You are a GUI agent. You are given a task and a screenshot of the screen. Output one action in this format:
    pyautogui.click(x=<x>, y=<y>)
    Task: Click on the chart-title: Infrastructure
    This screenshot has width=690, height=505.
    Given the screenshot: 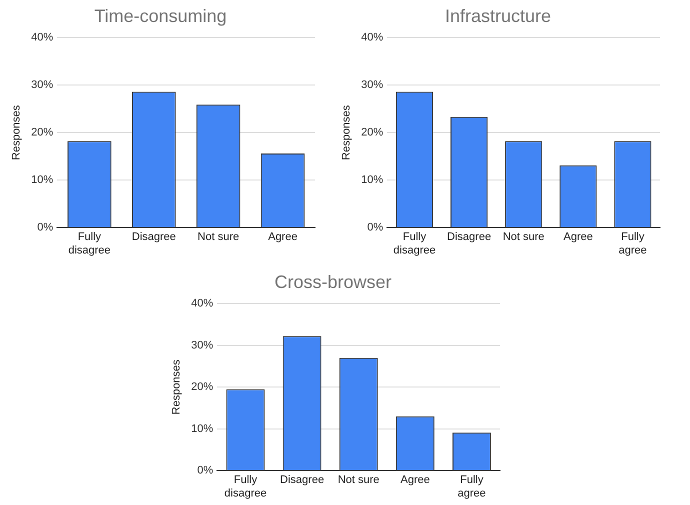 What is the action you would take?
    pyautogui.click(x=498, y=16)
    